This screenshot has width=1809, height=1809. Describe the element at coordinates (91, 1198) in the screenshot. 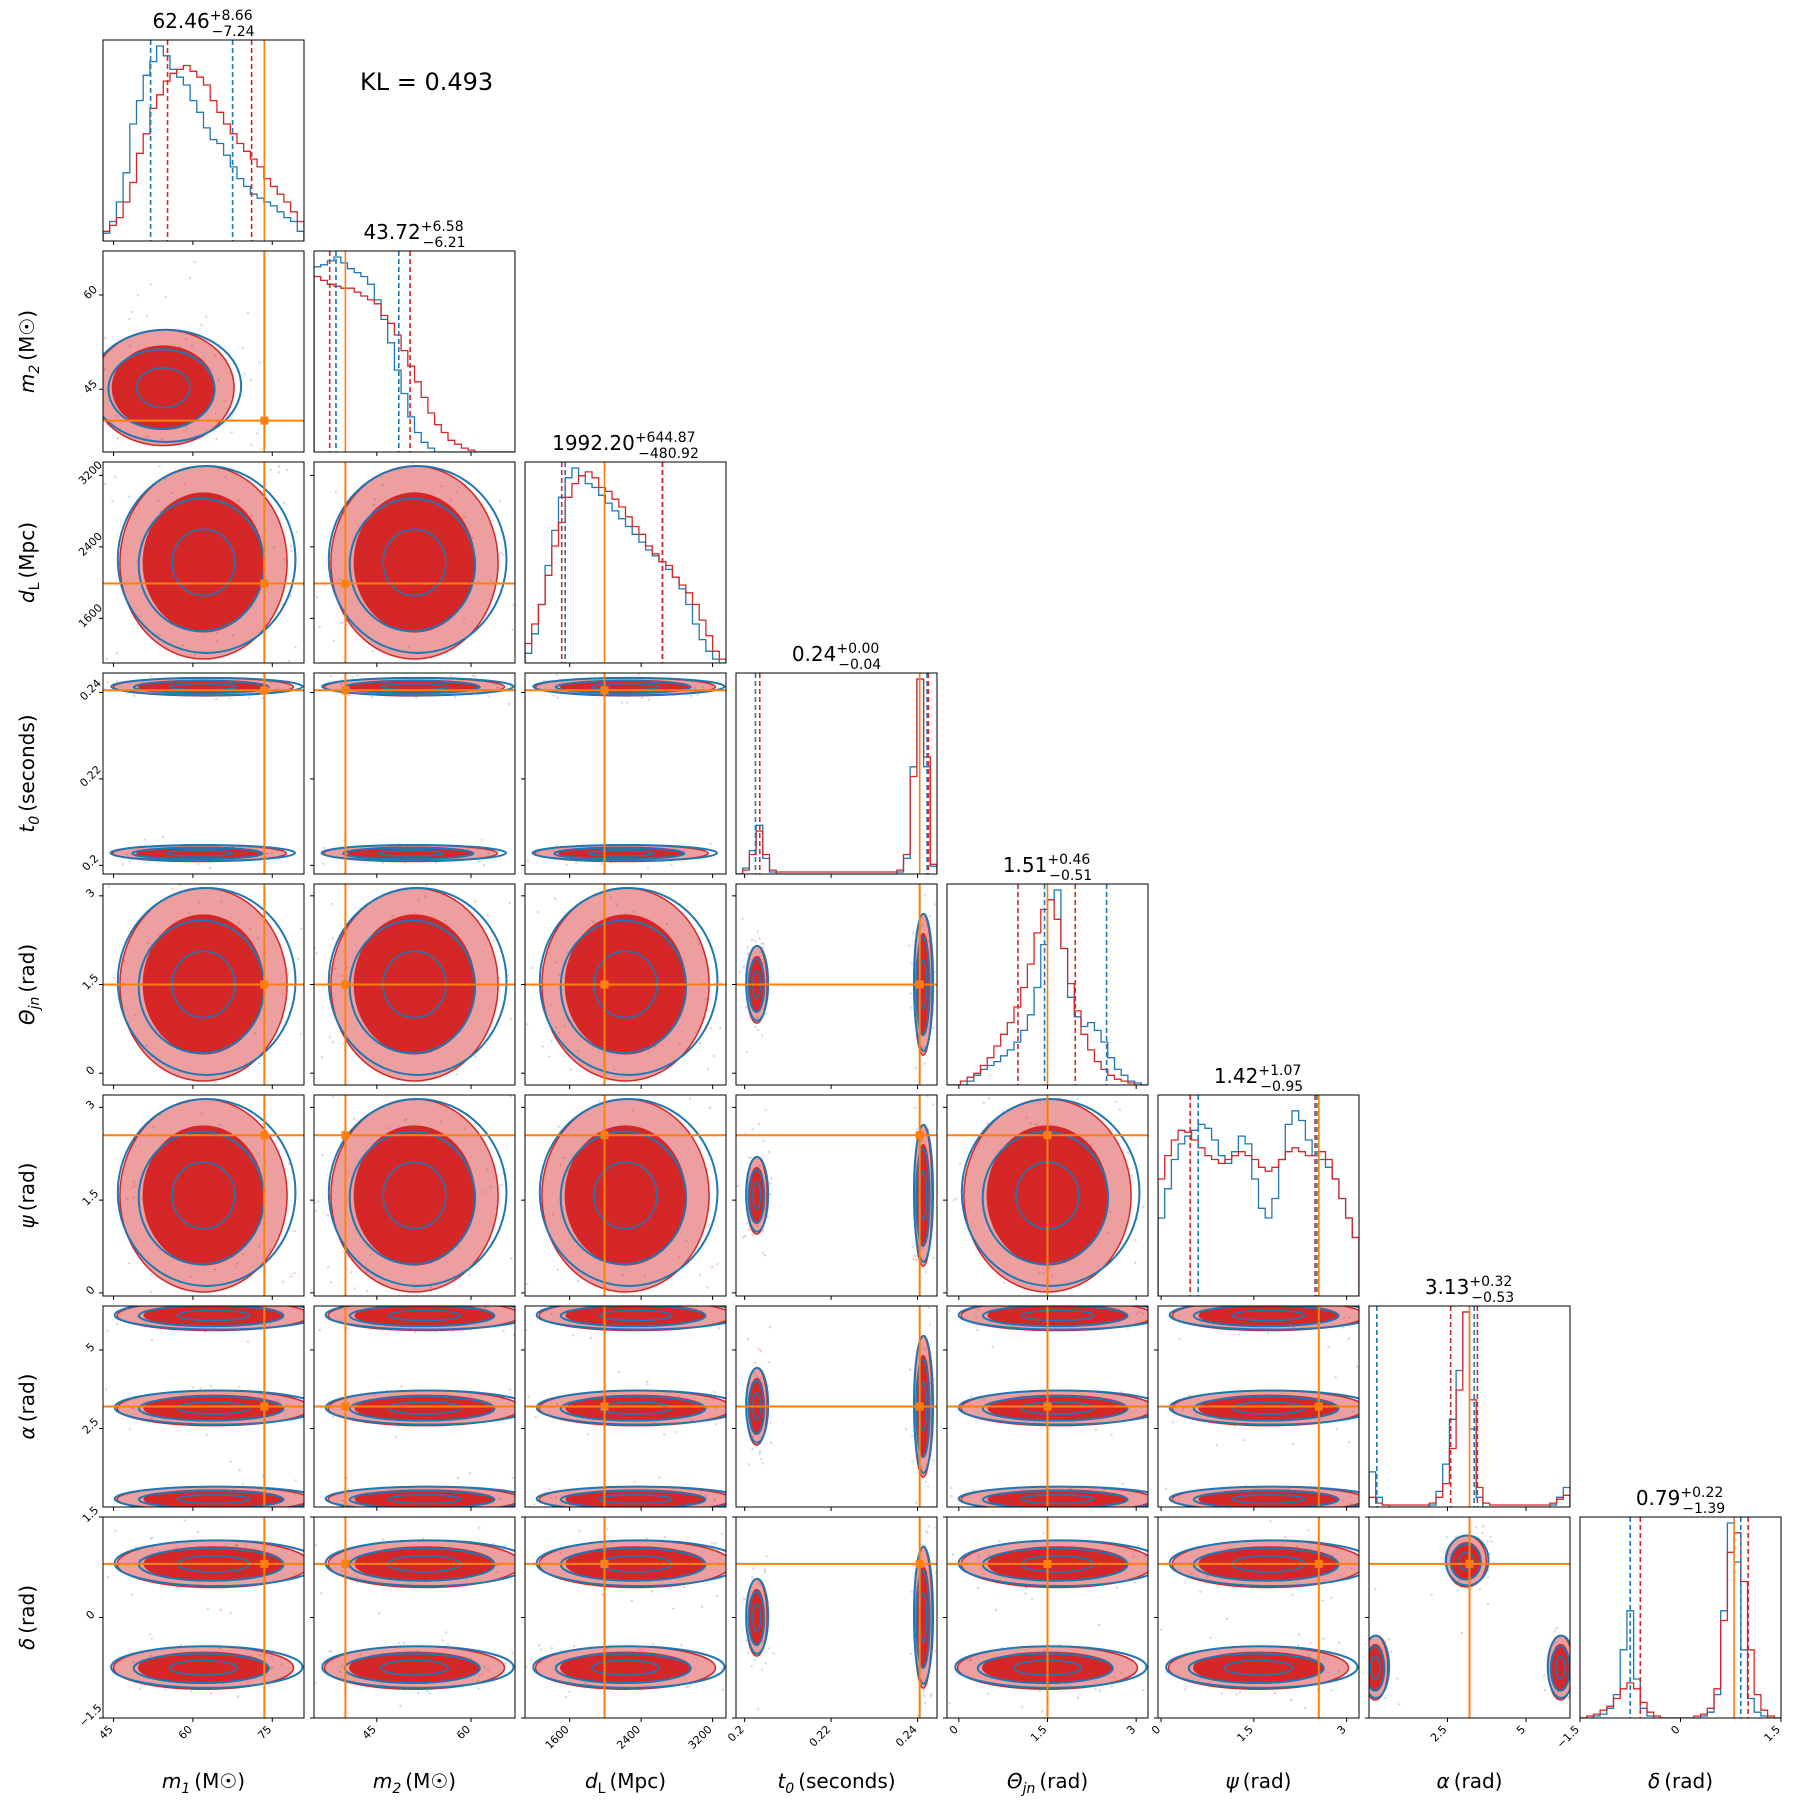

I see `y-tick-label: 1.5` at that location.